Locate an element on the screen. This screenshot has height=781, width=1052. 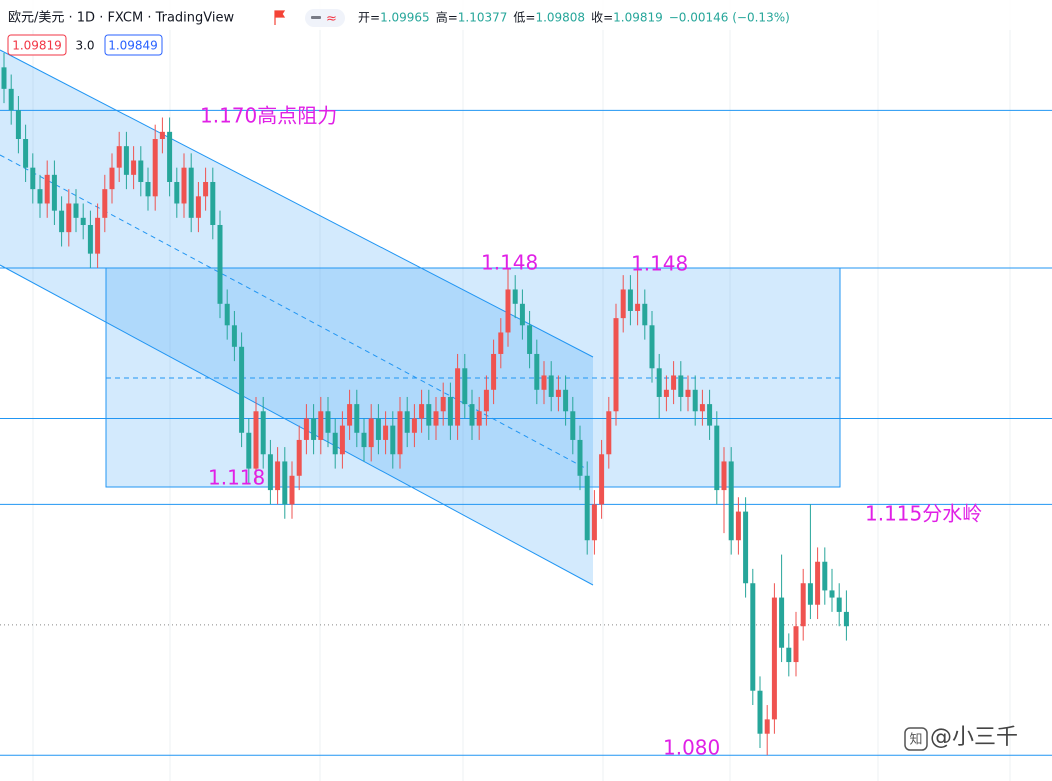
annotation: 1.170高点阻力 is located at coordinates (268, 116).